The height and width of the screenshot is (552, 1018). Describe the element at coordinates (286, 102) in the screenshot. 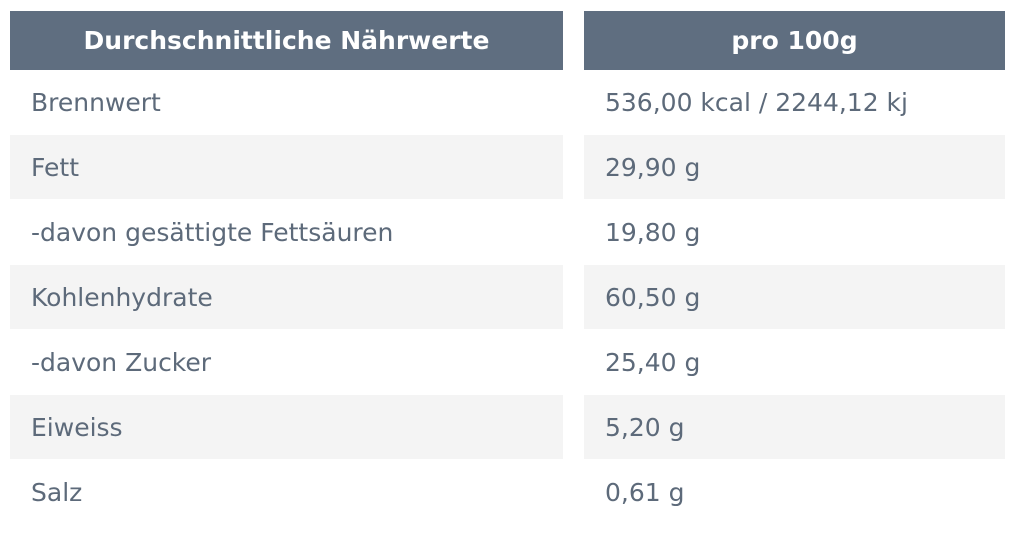

I see `nutrient-name: Brennwert` at that location.